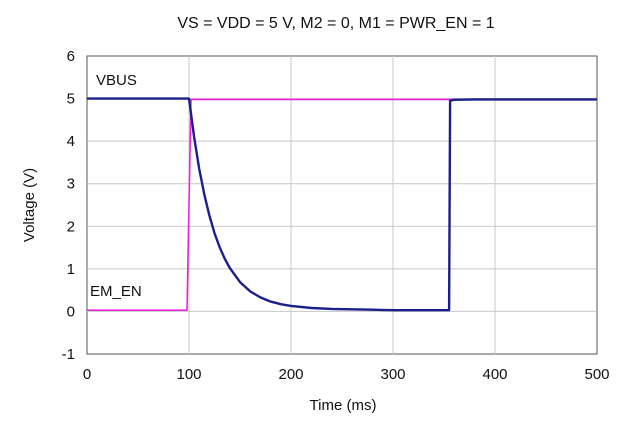 This screenshot has height=423, width=622. What do you see at coordinates (71, 184) in the screenshot?
I see `y-tick-label: 3` at bounding box center [71, 184].